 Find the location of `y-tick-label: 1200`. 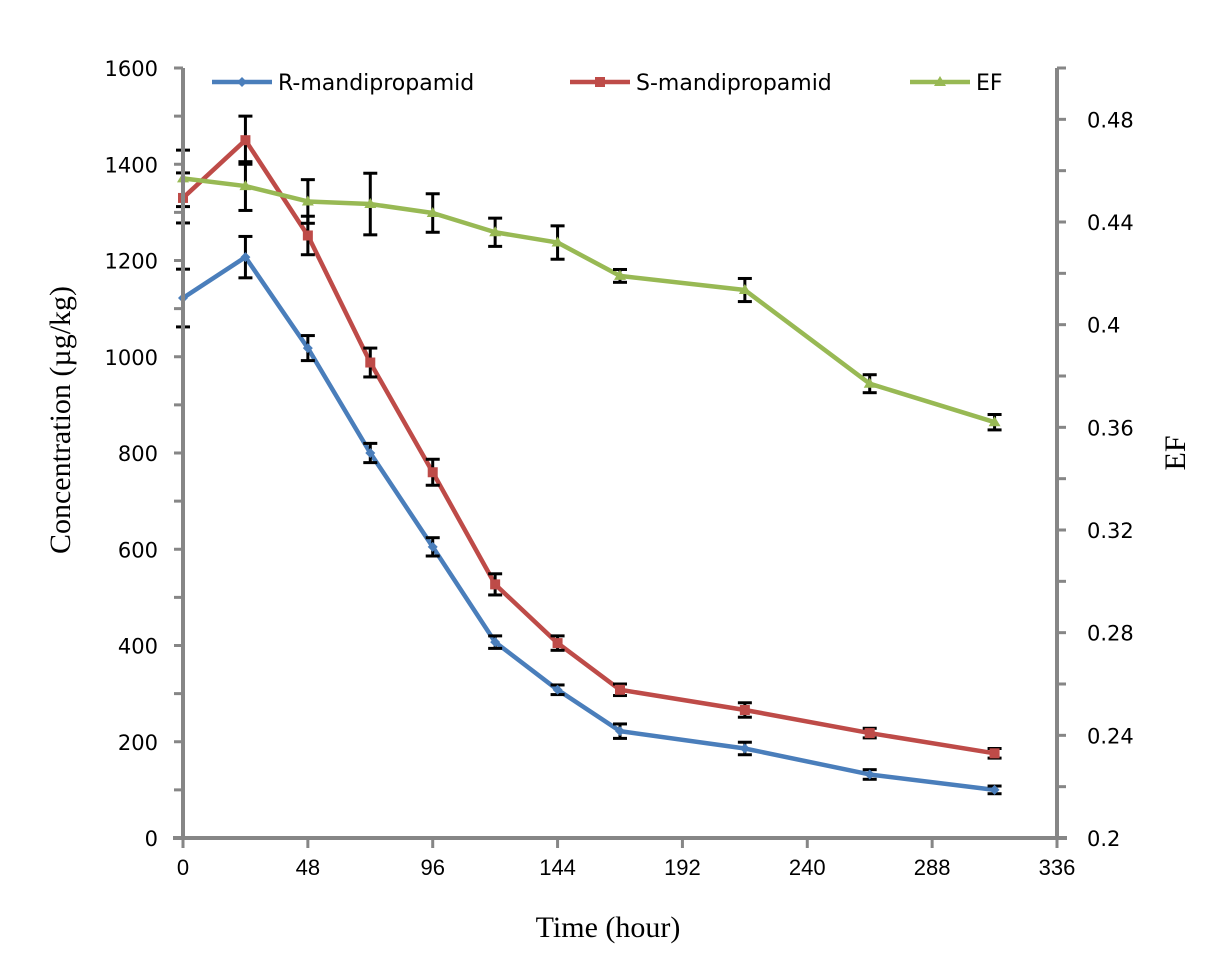

y-tick-label: 1200 is located at coordinates (131, 262).